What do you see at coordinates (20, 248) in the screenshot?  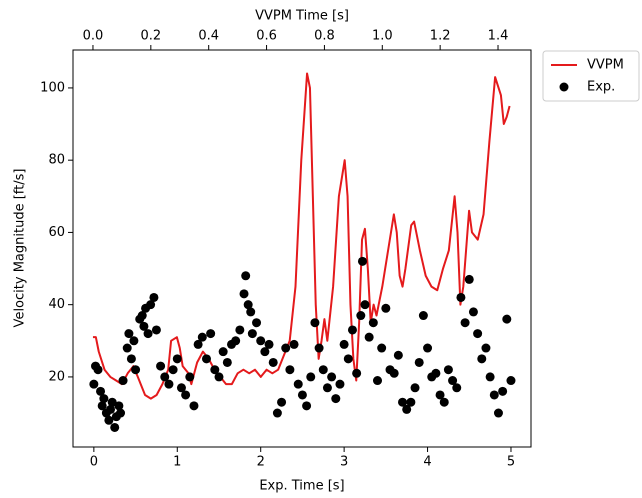 I see `y-axis-title: Velocity Magnitude [ft/s]` at bounding box center [20, 248].